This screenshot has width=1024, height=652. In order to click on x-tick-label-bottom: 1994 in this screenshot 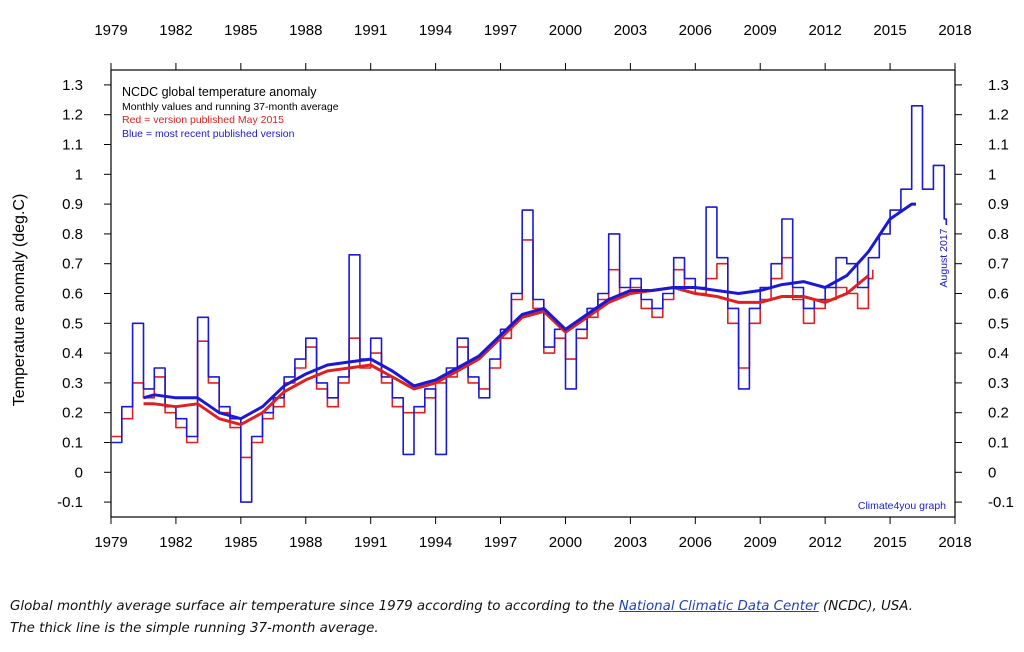, I will do `click(435, 542)`.